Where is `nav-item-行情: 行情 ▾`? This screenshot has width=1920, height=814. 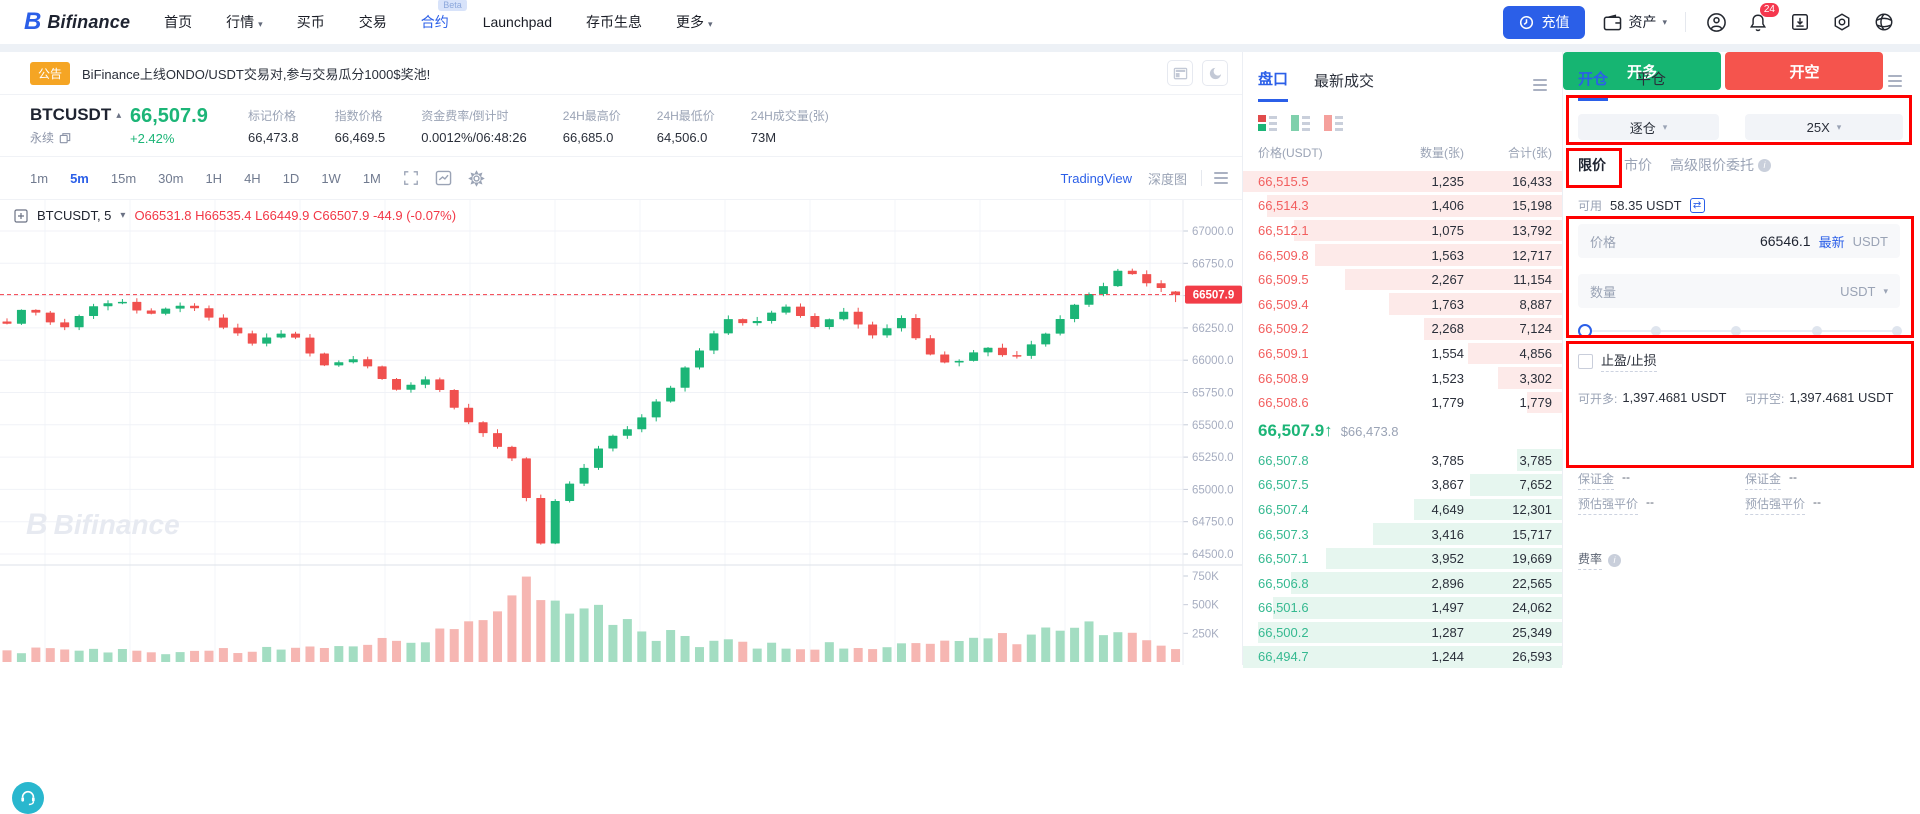
nav-item-行情: 行情 ▾ is located at coordinates (244, 22).